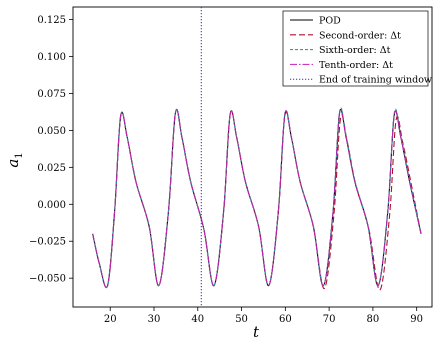 This screenshot has height=344, width=438. What do you see at coordinates (241, 319) in the screenshot?
I see `x-tick-label: 50` at bounding box center [241, 319].